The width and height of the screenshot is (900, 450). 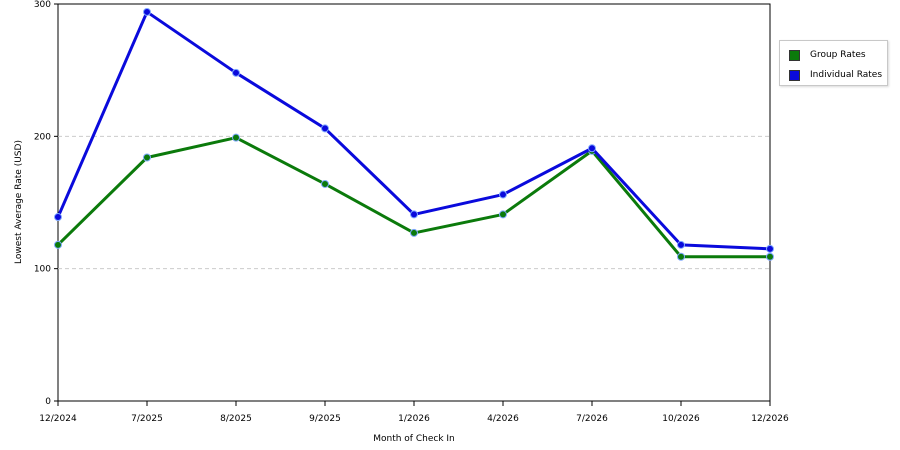 What do you see at coordinates (42, 137) in the screenshot?
I see `y-tick-label: 200` at bounding box center [42, 137].